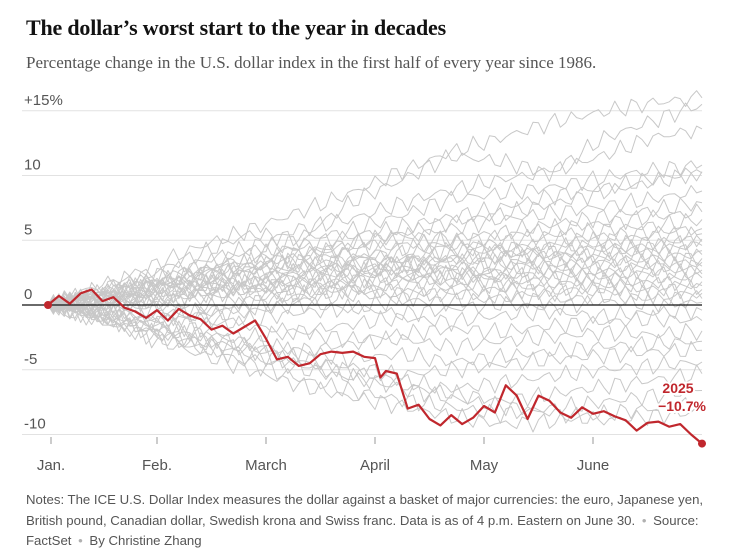 The width and height of the screenshot is (740, 555). Describe the element at coordinates (682, 406) in the screenshot. I see `highlight-end-value-label: −10.7%` at that location.